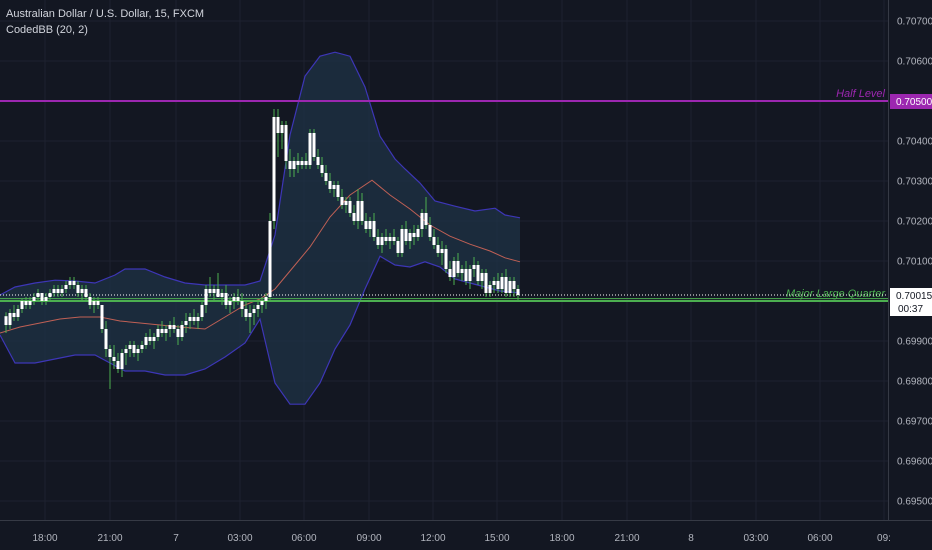  I want to click on price-tick-label: 0.70600, so click(914, 62).